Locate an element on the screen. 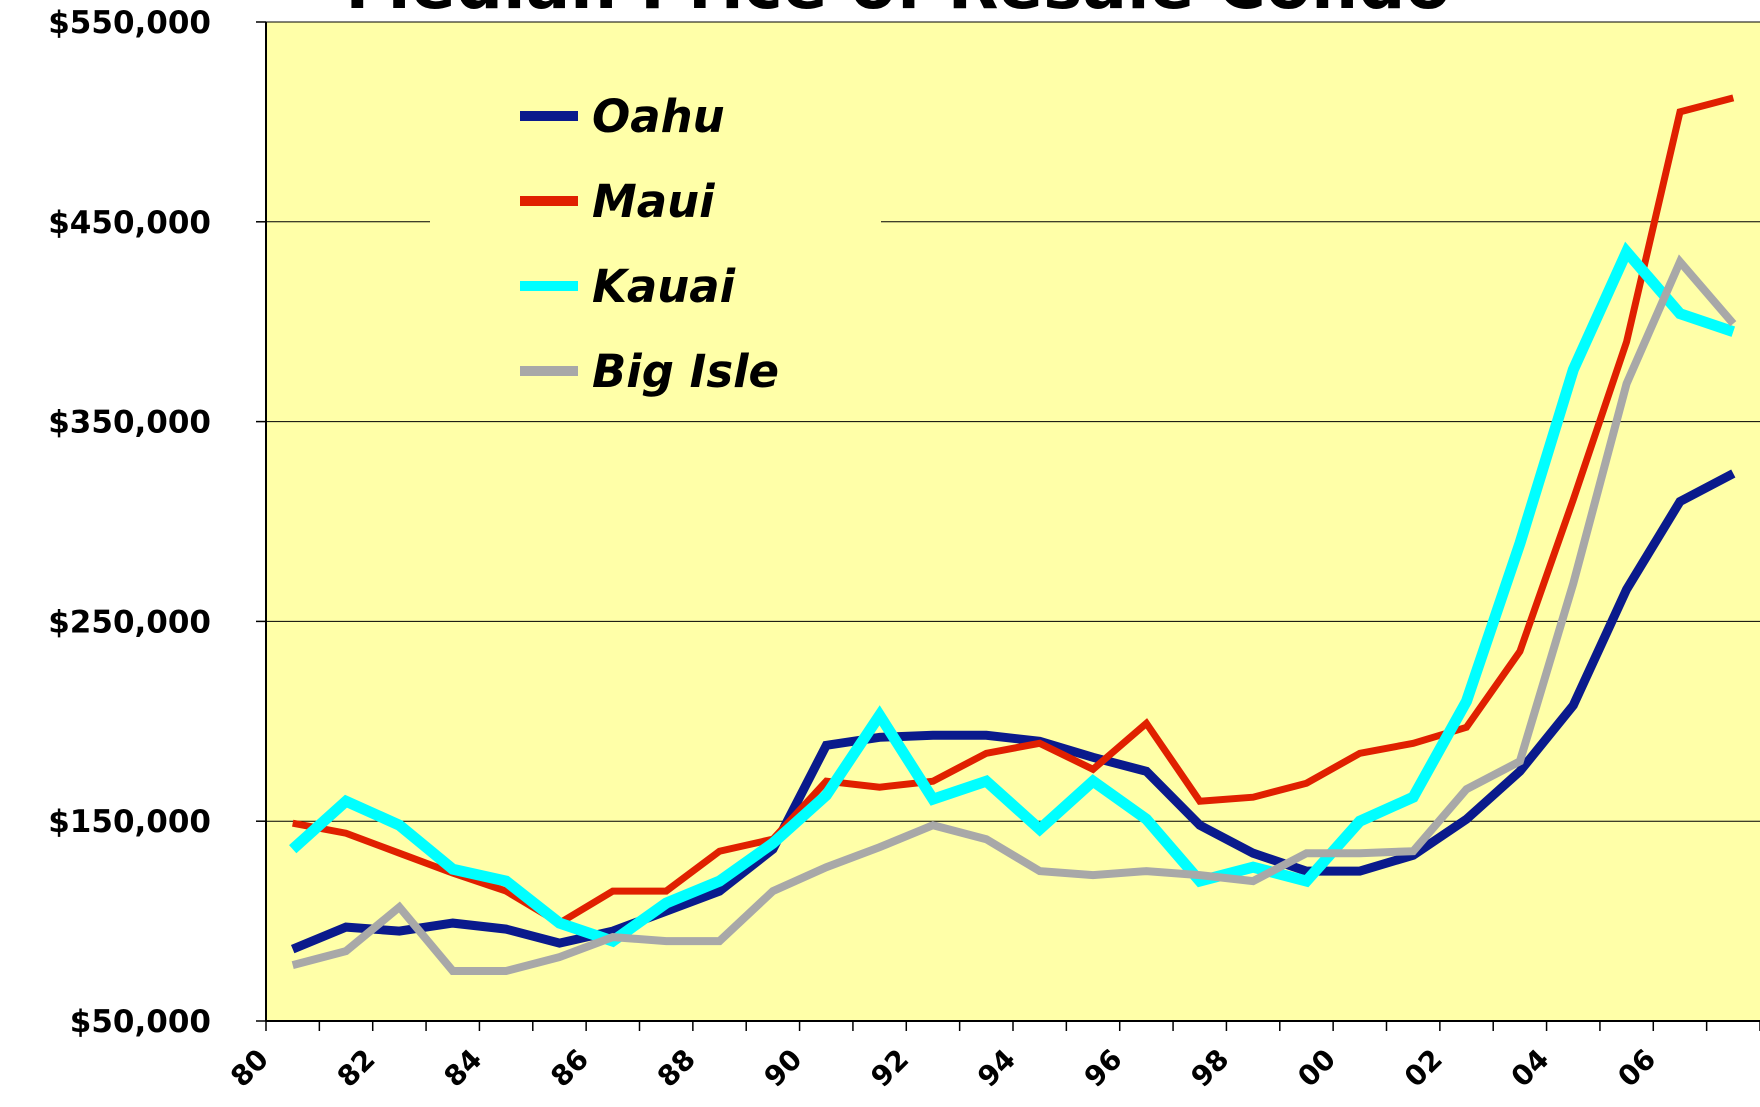 The width and height of the screenshot is (1760, 1107). x-tick-label: 84 is located at coordinates (462, 1068).